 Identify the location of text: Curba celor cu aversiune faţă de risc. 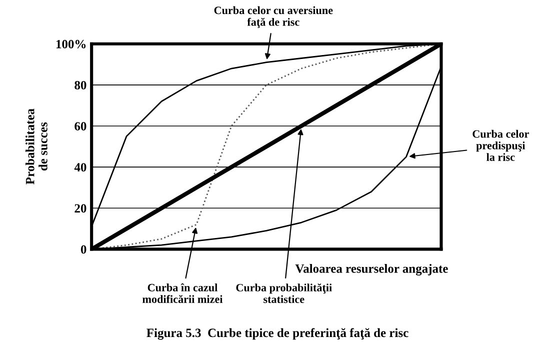
(273, 17).